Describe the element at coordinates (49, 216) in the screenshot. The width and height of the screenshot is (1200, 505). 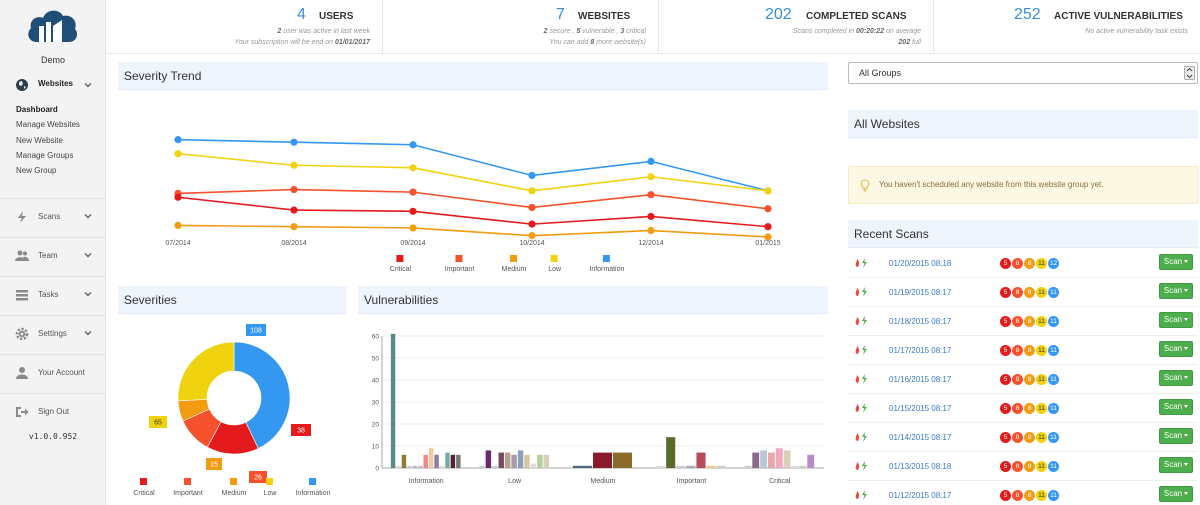
I see `nav-scans-label: Scans` at that location.